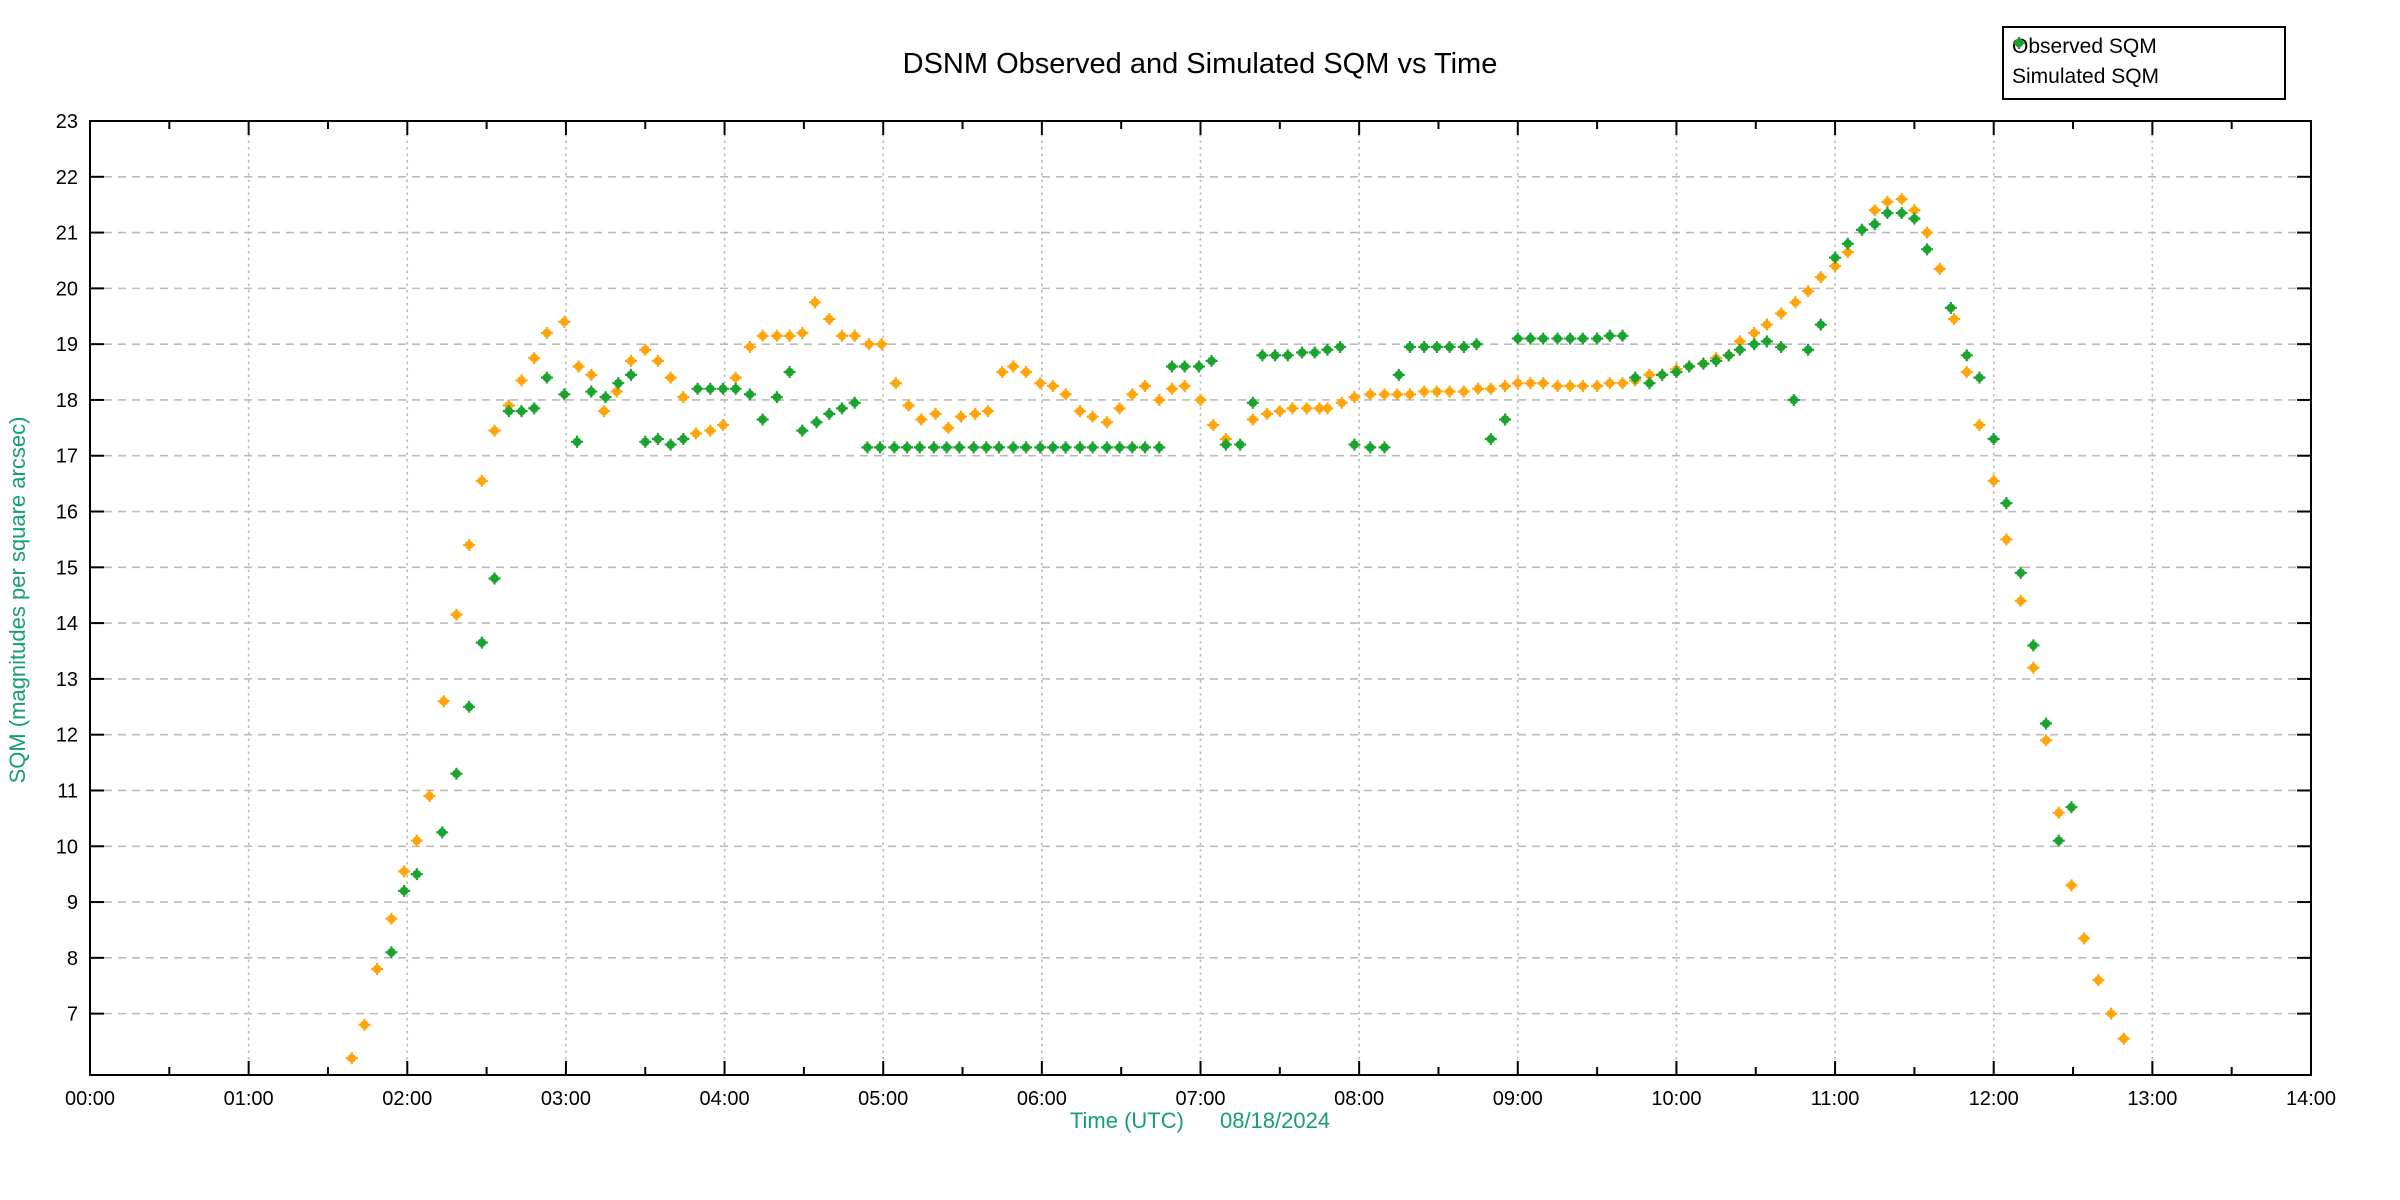 The height and width of the screenshot is (1200, 2400). What do you see at coordinates (72, 903) in the screenshot?
I see `y-tick-label: 9` at bounding box center [72, 903].